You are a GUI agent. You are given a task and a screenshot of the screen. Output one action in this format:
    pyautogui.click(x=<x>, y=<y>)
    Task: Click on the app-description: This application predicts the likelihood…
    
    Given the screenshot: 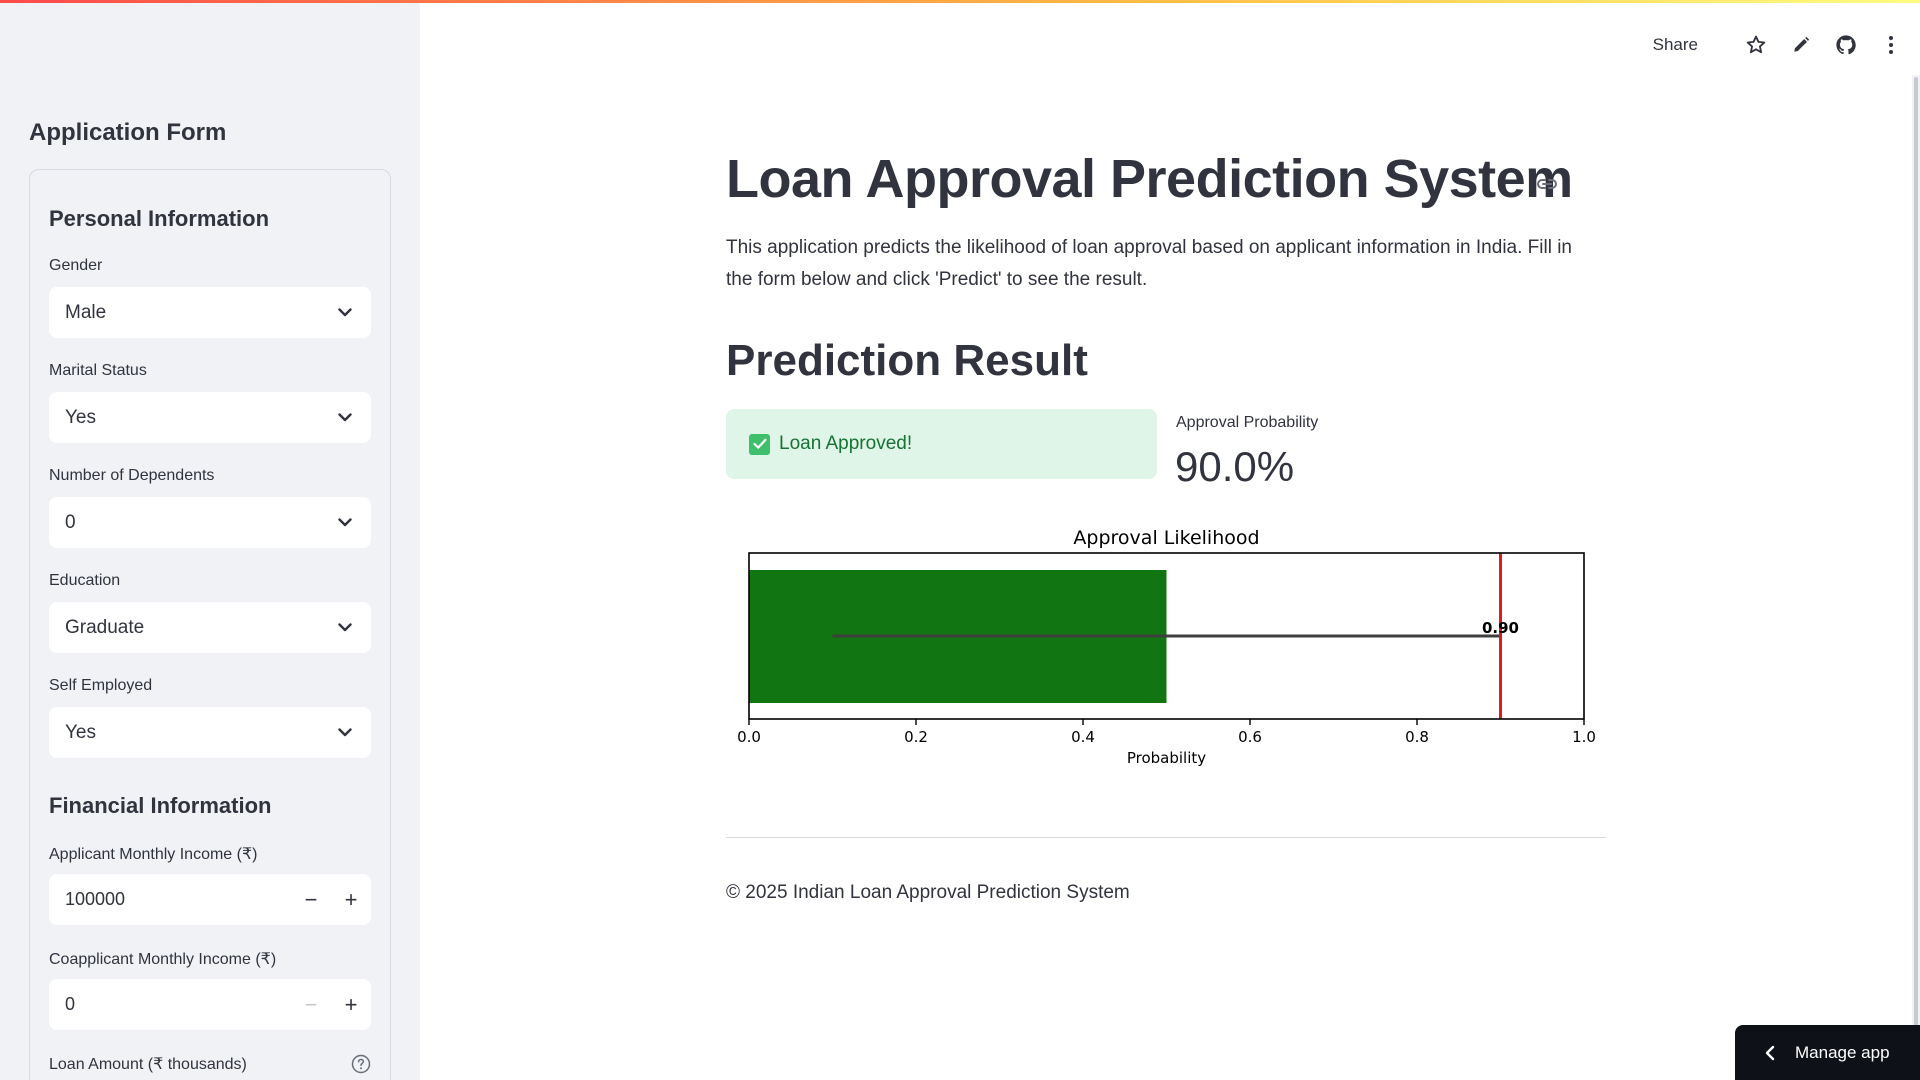 What is the action you would take?
    pyautogui.click(x=1149, y=263)
    